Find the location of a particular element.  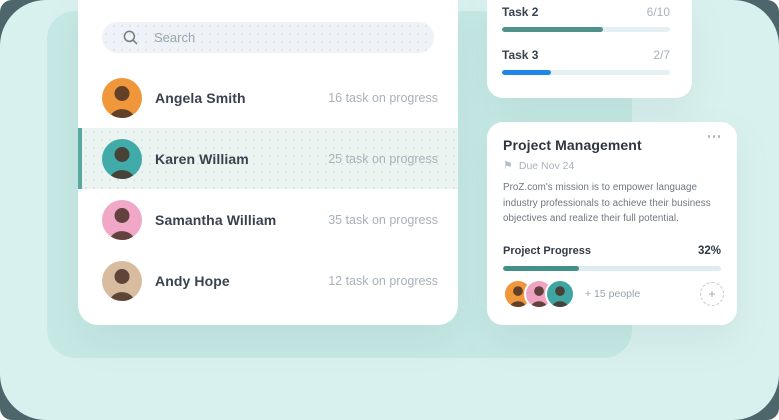

task-row: Task 3 2/7 is located at coordinates (586, 55).